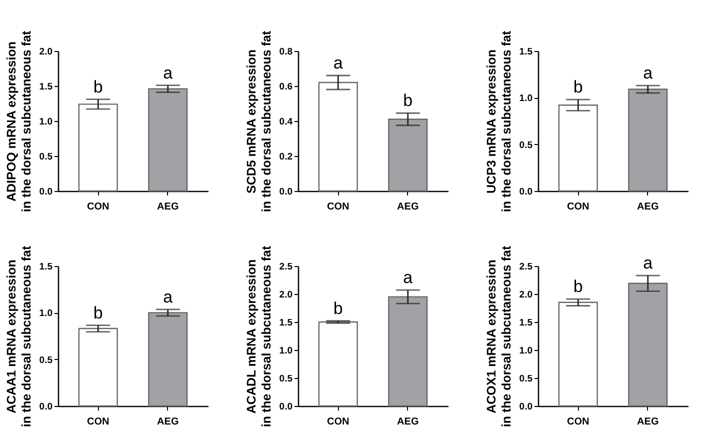 The image size is (722, 430). I want to click on y-tick-label: 0.2, so click(285, 157).